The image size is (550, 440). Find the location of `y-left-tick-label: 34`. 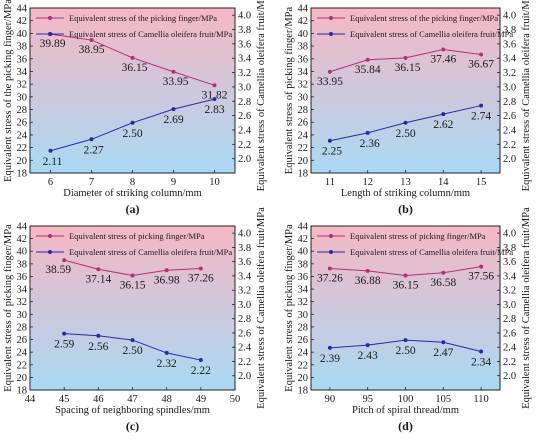

y-left-tick-label: 34 is located at coordinates (22, 290).